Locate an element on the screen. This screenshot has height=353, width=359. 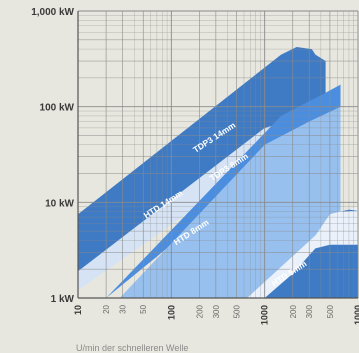
x-tick-label-0: 10 is located at coordinates (78, 310).